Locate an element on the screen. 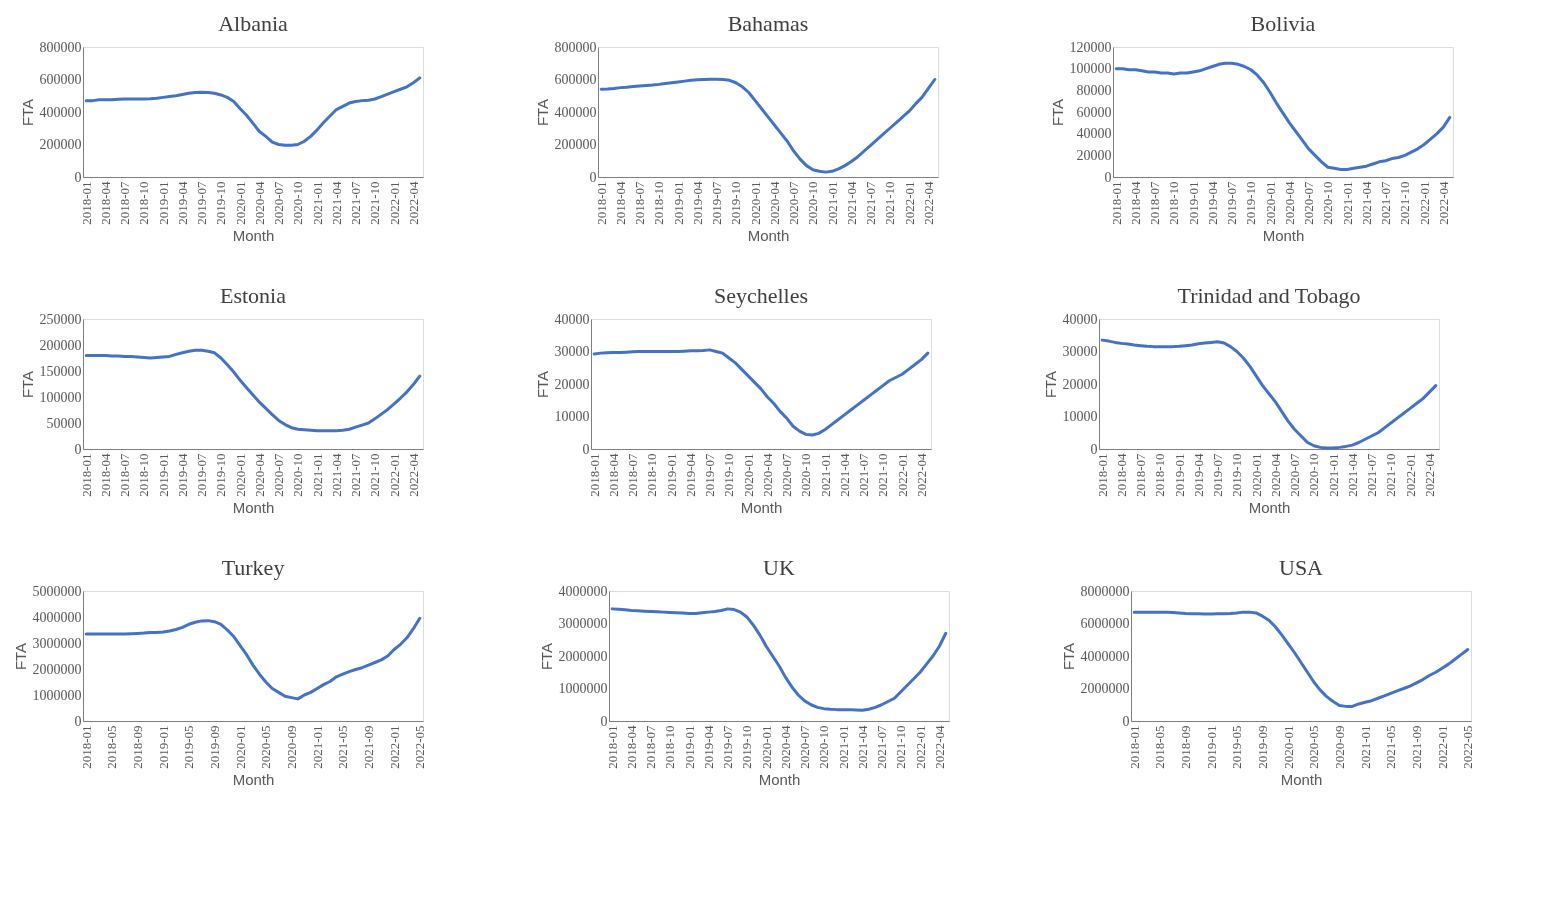 This screenshot has width=1542, height=919. chart-title: Turkey is located at coordinates (253, 567).